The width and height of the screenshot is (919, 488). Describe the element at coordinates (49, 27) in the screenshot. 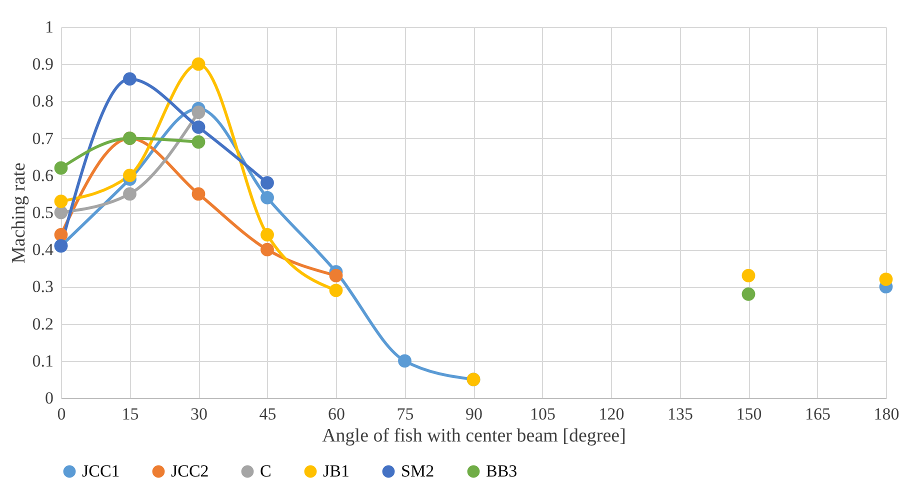

I see `y-tick-label: 1` at that location.